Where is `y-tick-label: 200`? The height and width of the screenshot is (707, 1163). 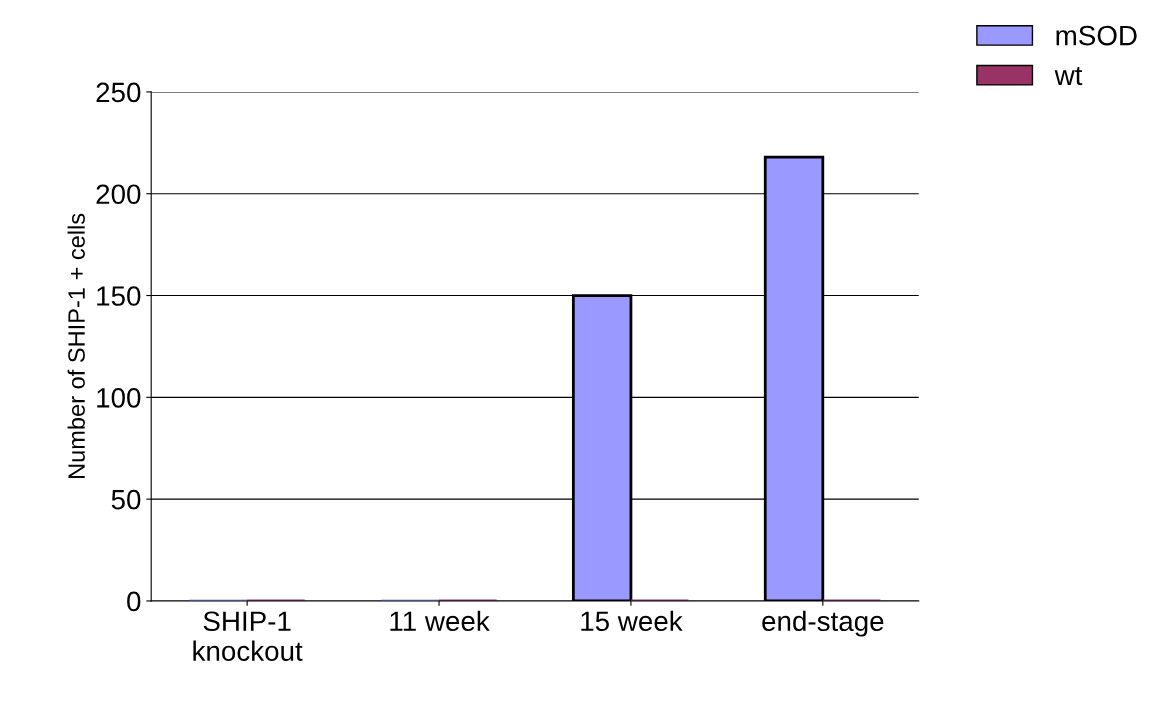 y-tick-label: 200 is located at coordinates (118, 194).